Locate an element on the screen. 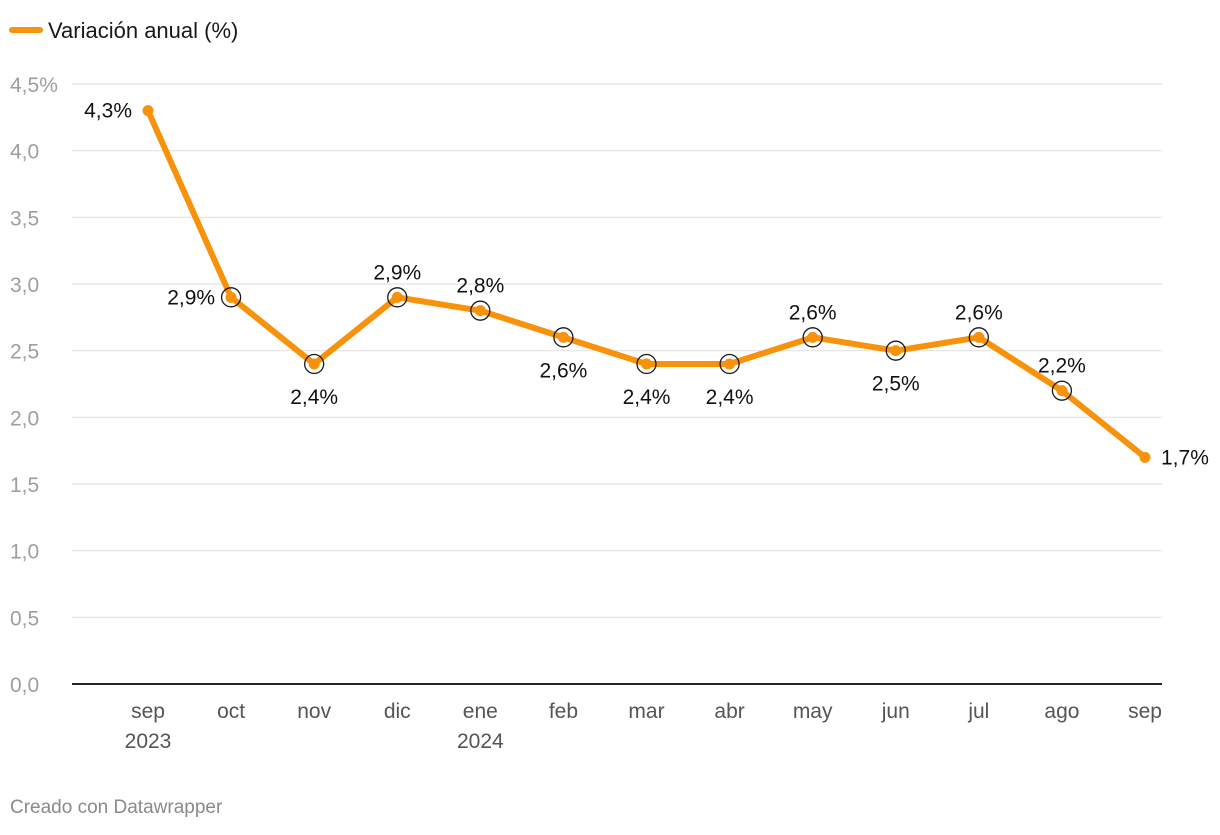  credit-text: Creado con Datawrapper is located at coordinates (116, 807).